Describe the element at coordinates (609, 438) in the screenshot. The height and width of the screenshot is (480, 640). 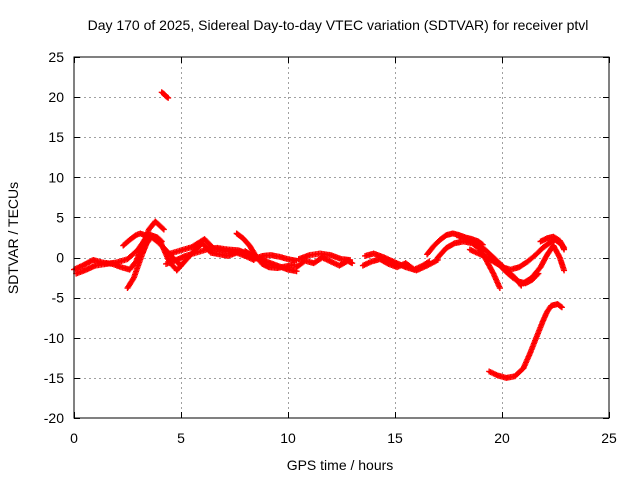
I see `x-tick-label: 25` at that location.